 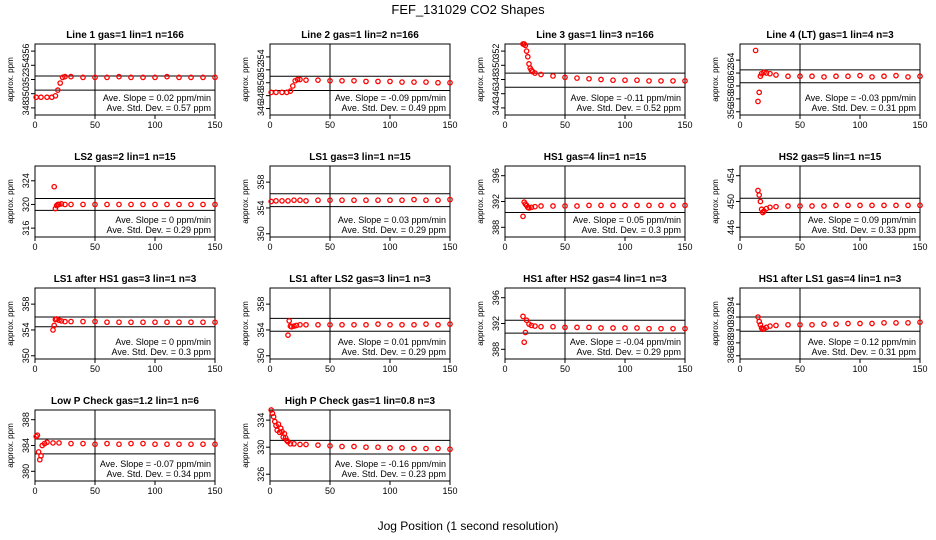 What do you see at coordinates (261, 95) in the screenshot?
I see `y-tick-label: 348` at bounding box center [261, 95].